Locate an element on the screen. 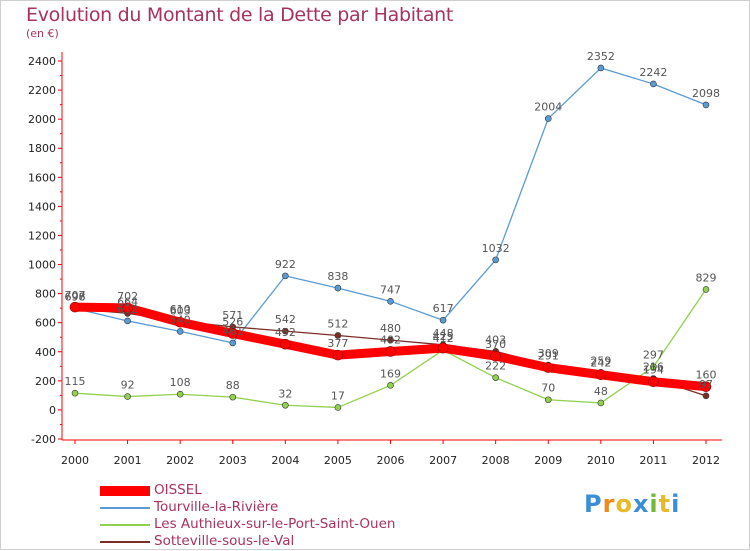 The image size is (750, 551). data-label: 526 is located at coordinates (232, 321).